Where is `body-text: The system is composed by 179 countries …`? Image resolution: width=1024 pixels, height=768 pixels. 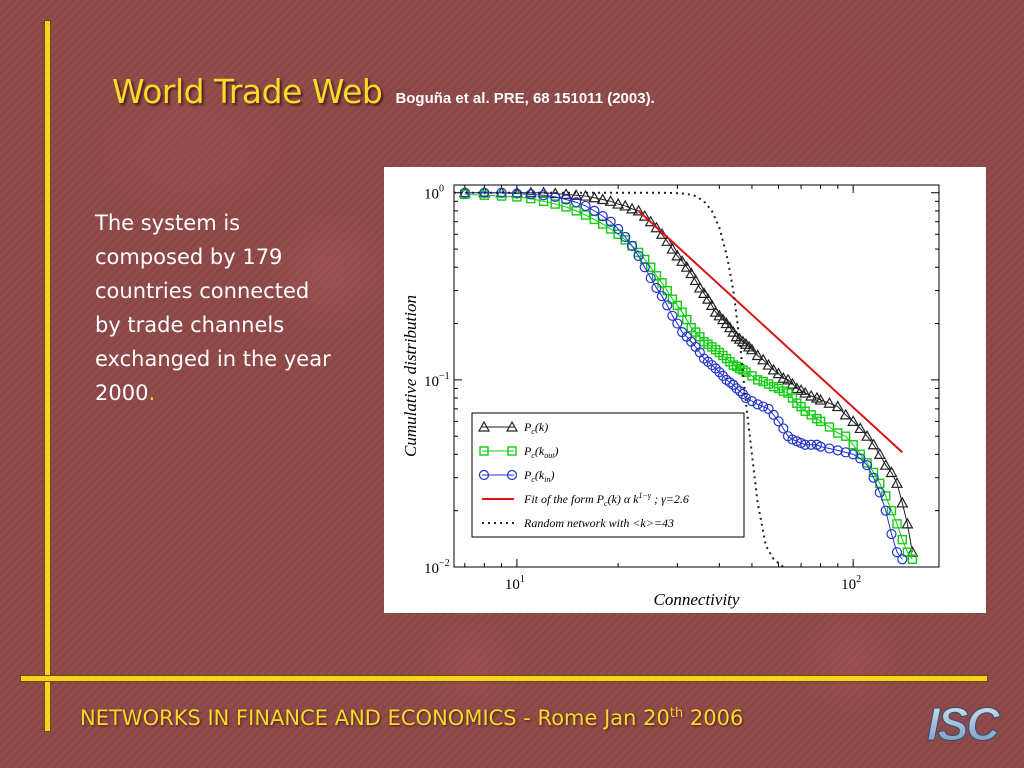
body-text: The system is composed by 179 countries … is located at coordinates (213, 308).